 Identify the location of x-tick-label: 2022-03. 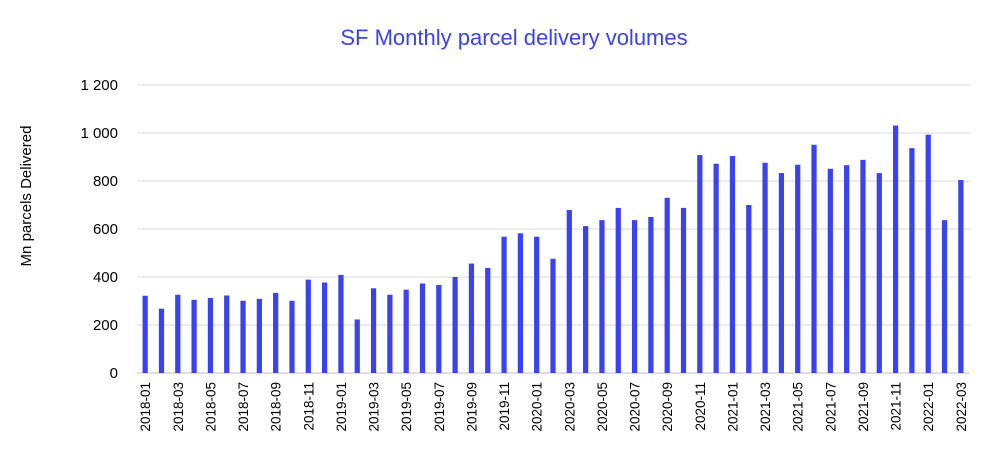
(961, 407).